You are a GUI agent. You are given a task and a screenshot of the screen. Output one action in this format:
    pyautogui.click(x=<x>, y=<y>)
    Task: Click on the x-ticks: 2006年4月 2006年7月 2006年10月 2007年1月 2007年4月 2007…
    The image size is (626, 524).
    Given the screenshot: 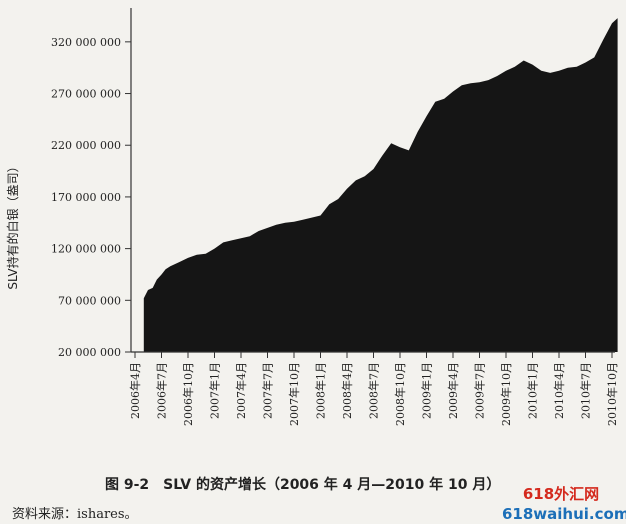 What is the action you would take?
    pyautogui.click(x=373, y=389)
    